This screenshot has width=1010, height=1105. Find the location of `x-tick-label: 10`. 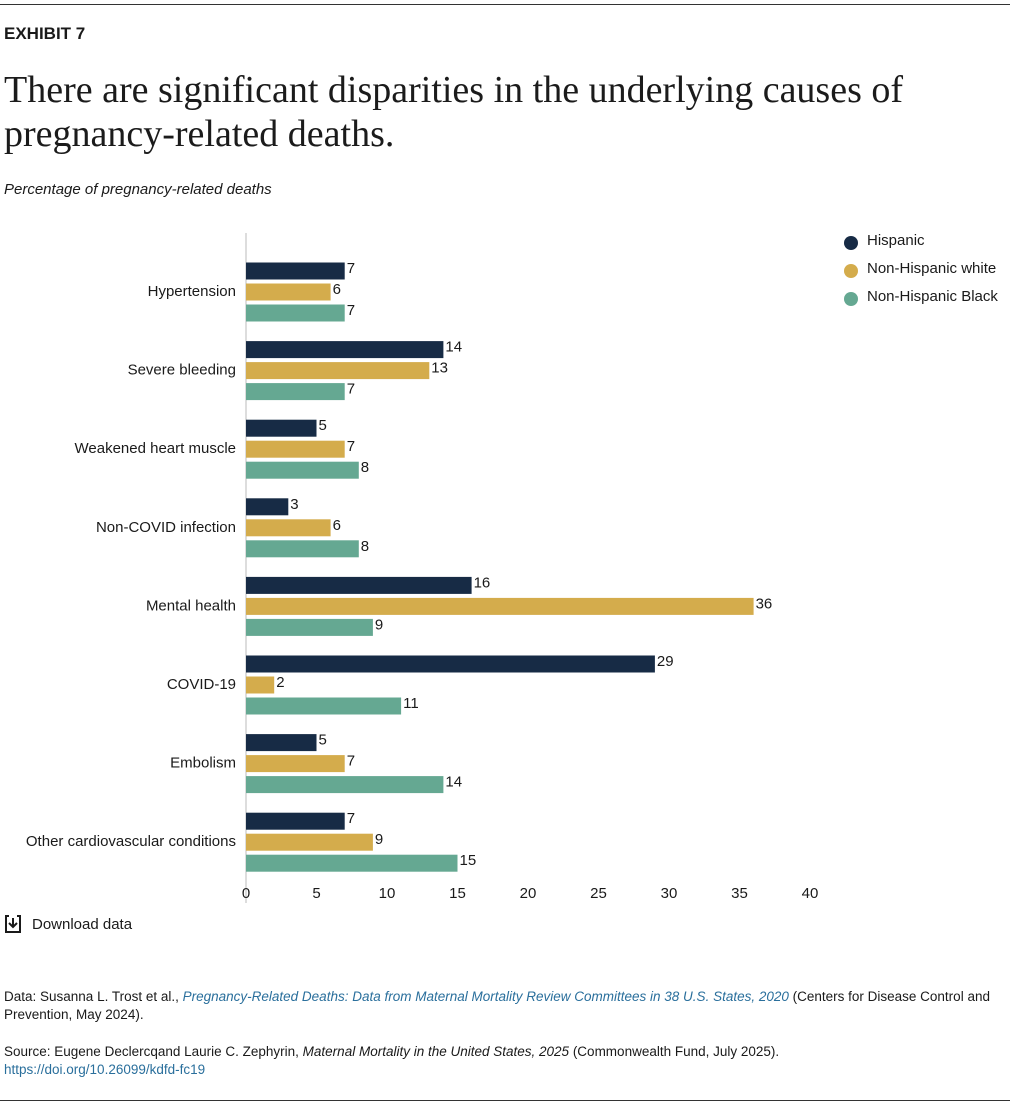

x-tick-label: 10 is located at coordinates (387, 893).